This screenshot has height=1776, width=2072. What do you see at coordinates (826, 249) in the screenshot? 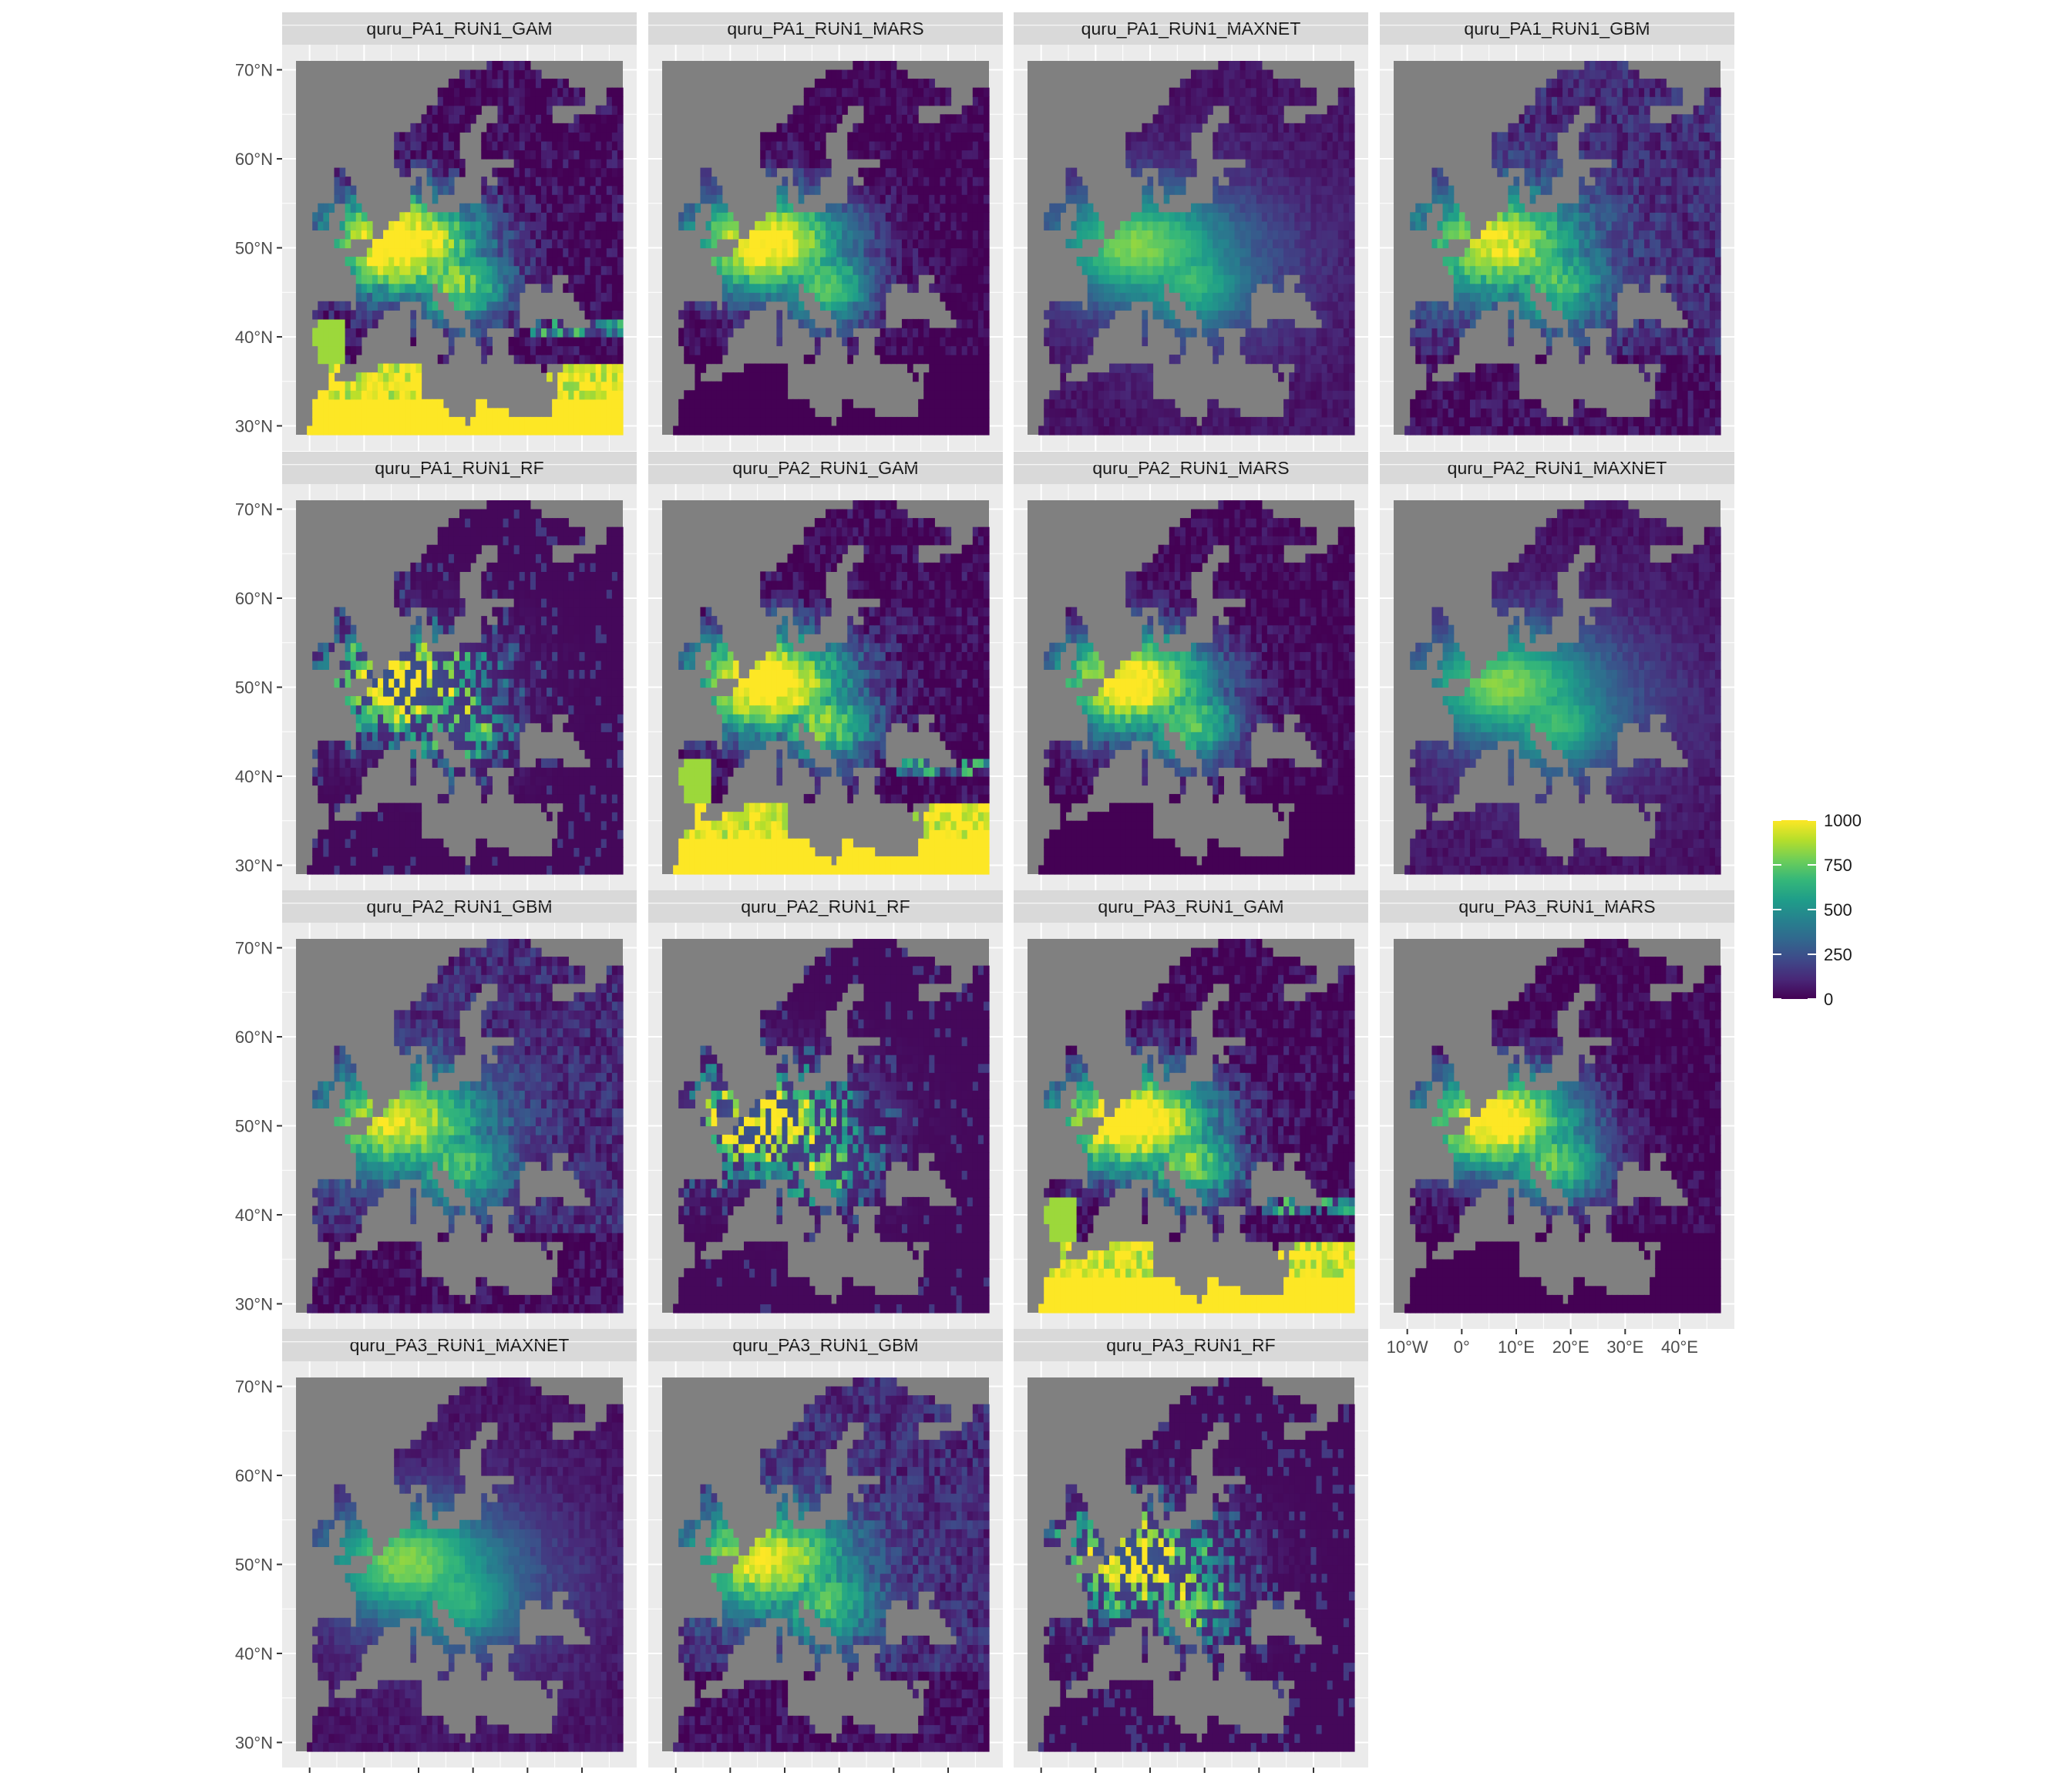
I see `suitability-raster` at bounding box center [826, 249].